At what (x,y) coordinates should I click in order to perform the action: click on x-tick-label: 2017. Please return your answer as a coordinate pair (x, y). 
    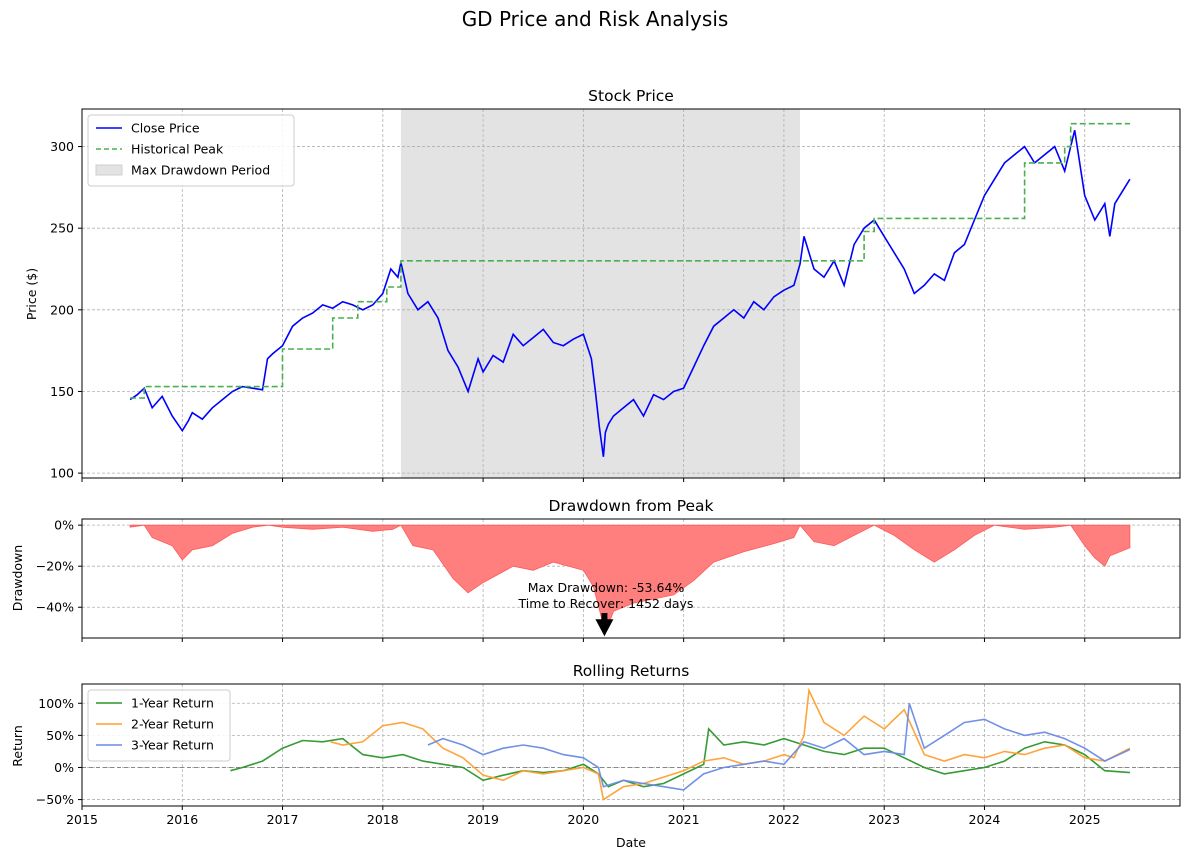
    Looking at the image, I should click on (283, 819).